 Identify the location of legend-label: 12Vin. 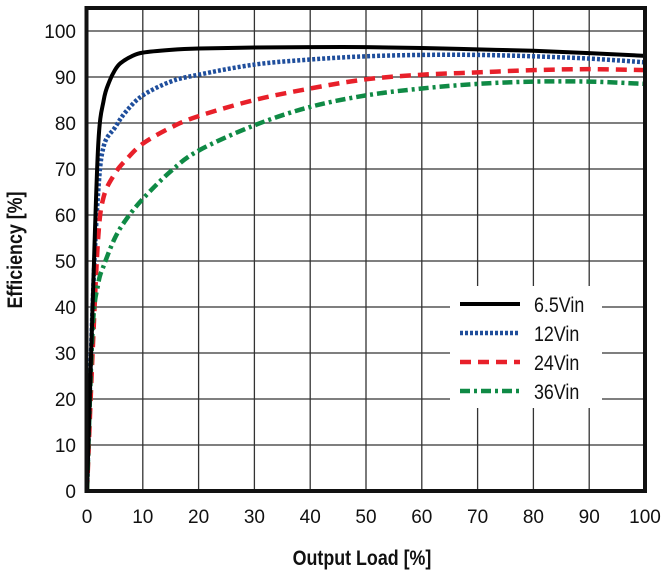
(556, 335).